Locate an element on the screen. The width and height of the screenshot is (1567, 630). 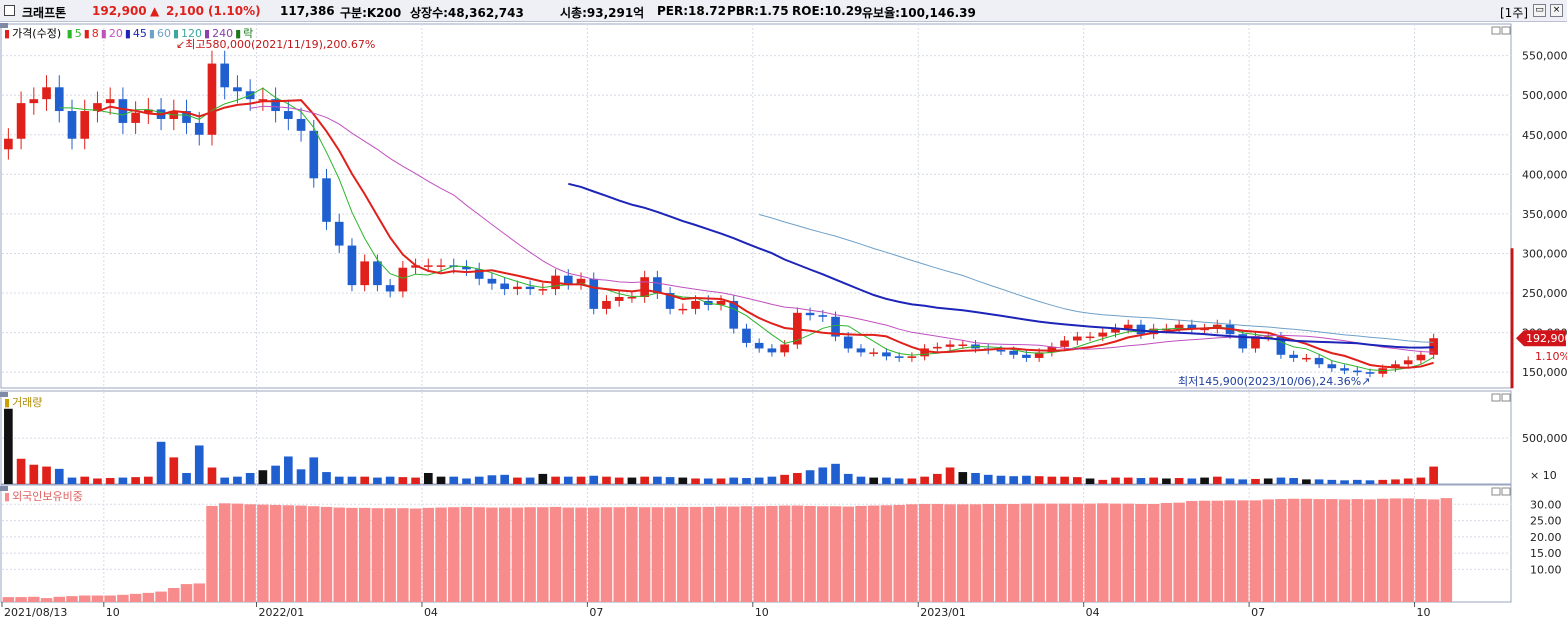
legend-ma-label: 20 is located at coordinates (115, 33).